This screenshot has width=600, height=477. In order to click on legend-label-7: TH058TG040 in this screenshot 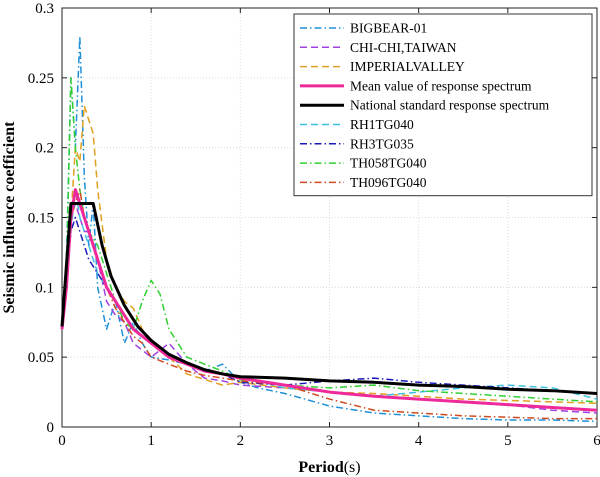, I will do `click(388, 163)`.